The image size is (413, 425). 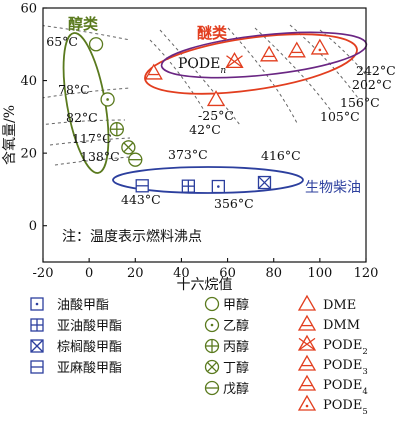 What do you see at coordinates (216, 115) in the screenshot?
I see `bp-label-dme: -25°C` at bounding box center [216, 115].